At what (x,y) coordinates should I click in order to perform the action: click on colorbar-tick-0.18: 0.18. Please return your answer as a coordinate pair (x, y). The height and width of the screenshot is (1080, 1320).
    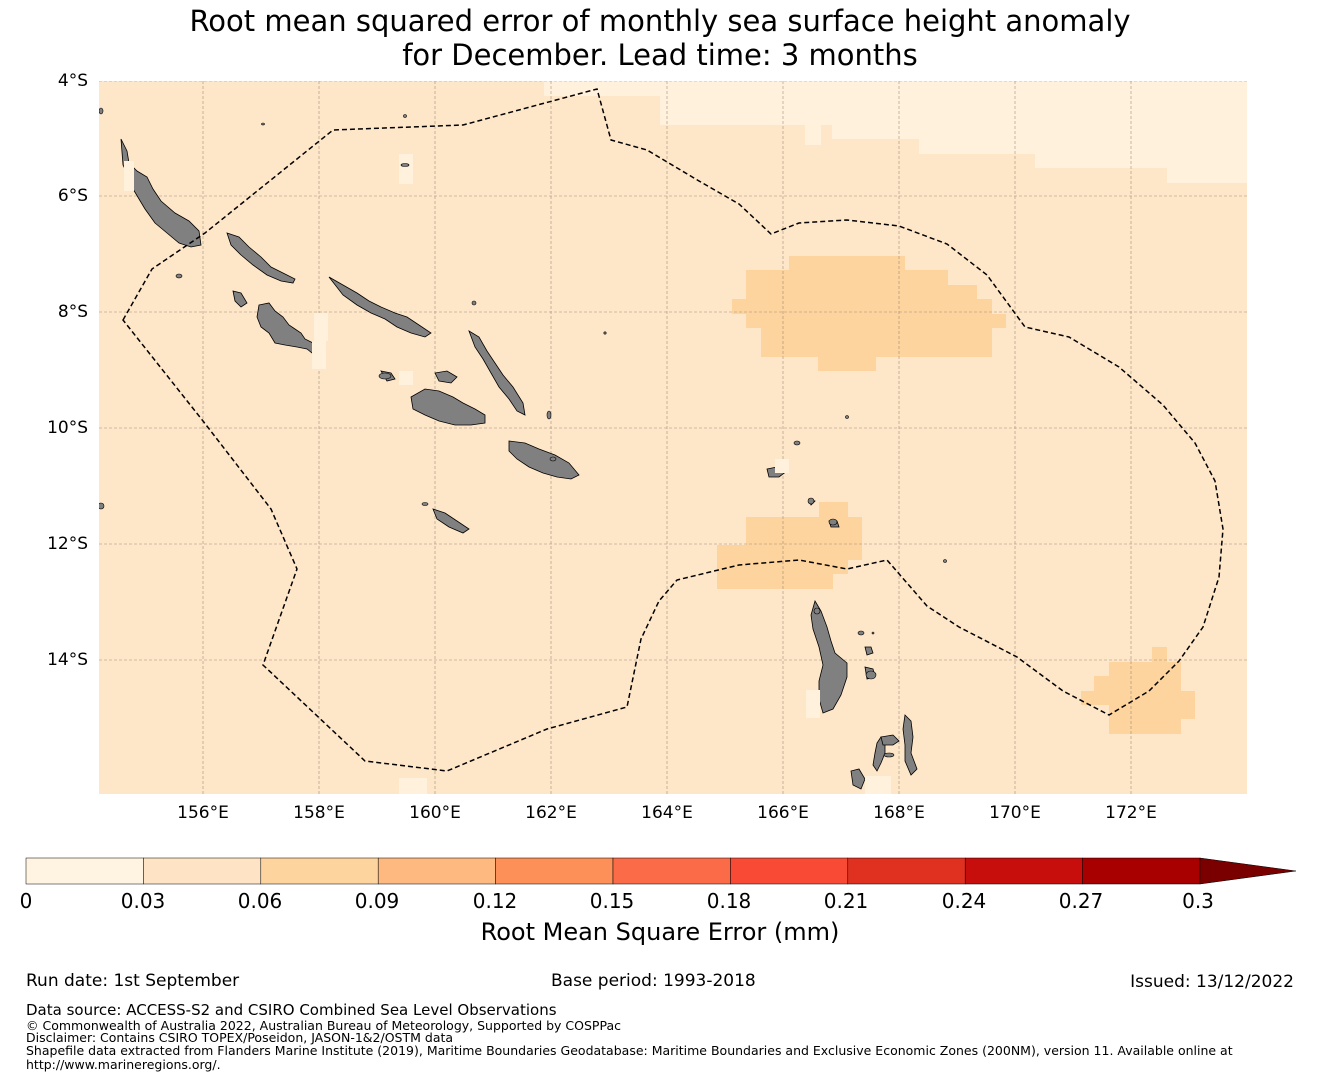
    Looking at the image, I should click on (729, 901).